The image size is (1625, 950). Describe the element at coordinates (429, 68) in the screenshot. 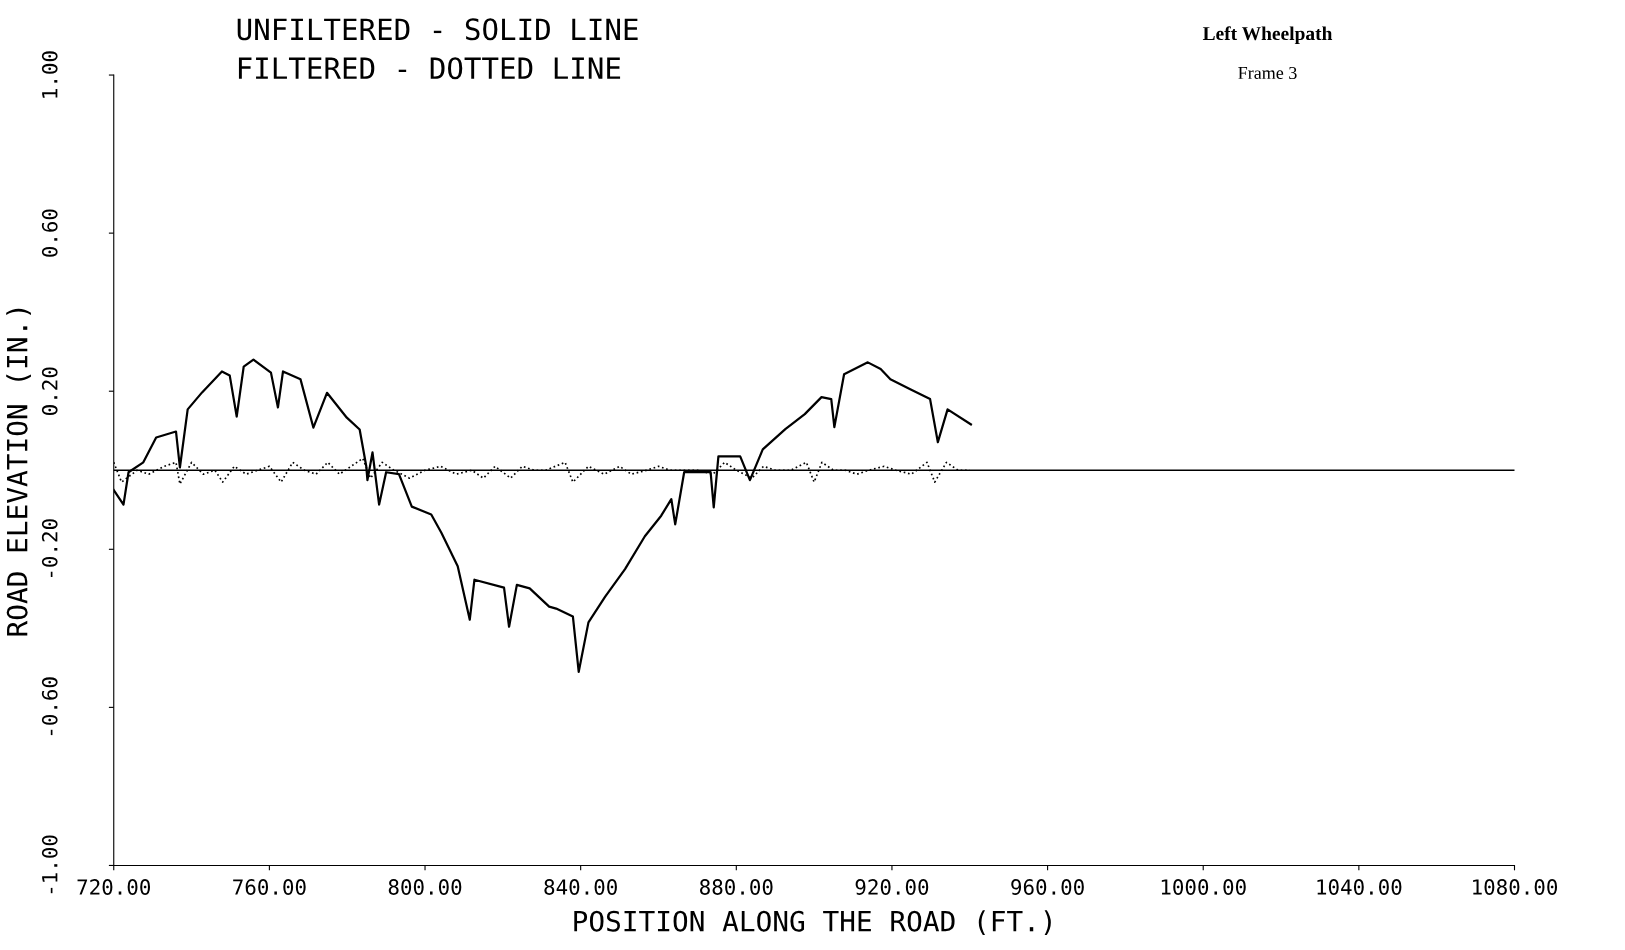

I see `annotation: FILTERED - DOTTED LINE` at that location.